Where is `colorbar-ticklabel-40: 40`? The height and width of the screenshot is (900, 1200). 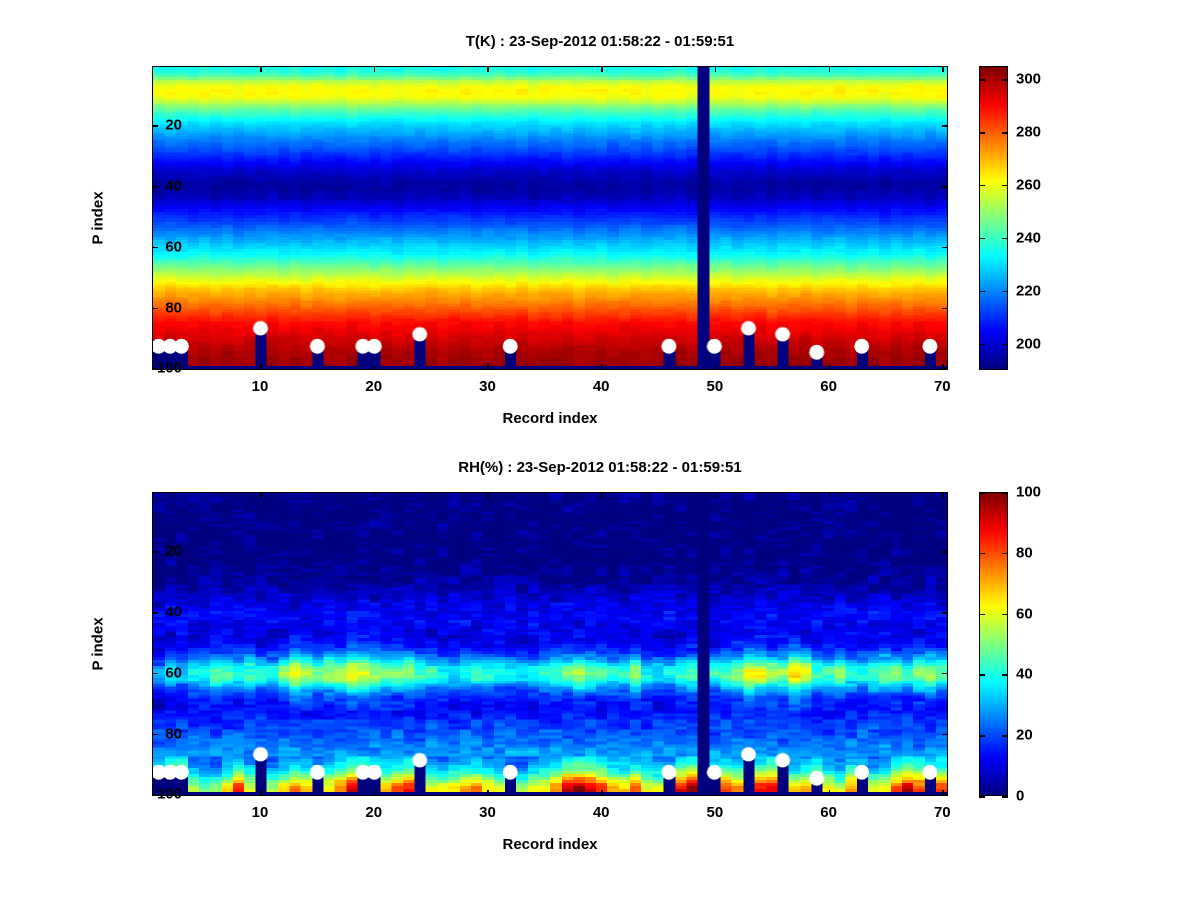 colorbar-ticklabel-40: 40 is located at coordinates (1024, 674).